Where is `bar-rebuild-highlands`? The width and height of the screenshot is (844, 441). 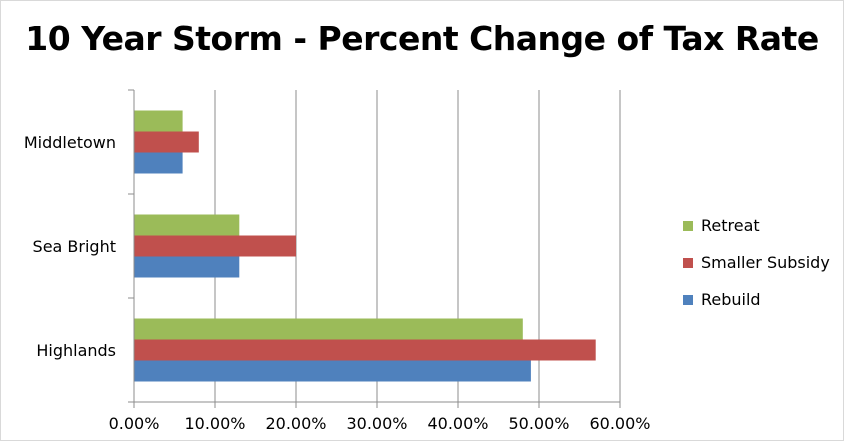 bar-rebuild-highlands is located at coordinates (332, 371).